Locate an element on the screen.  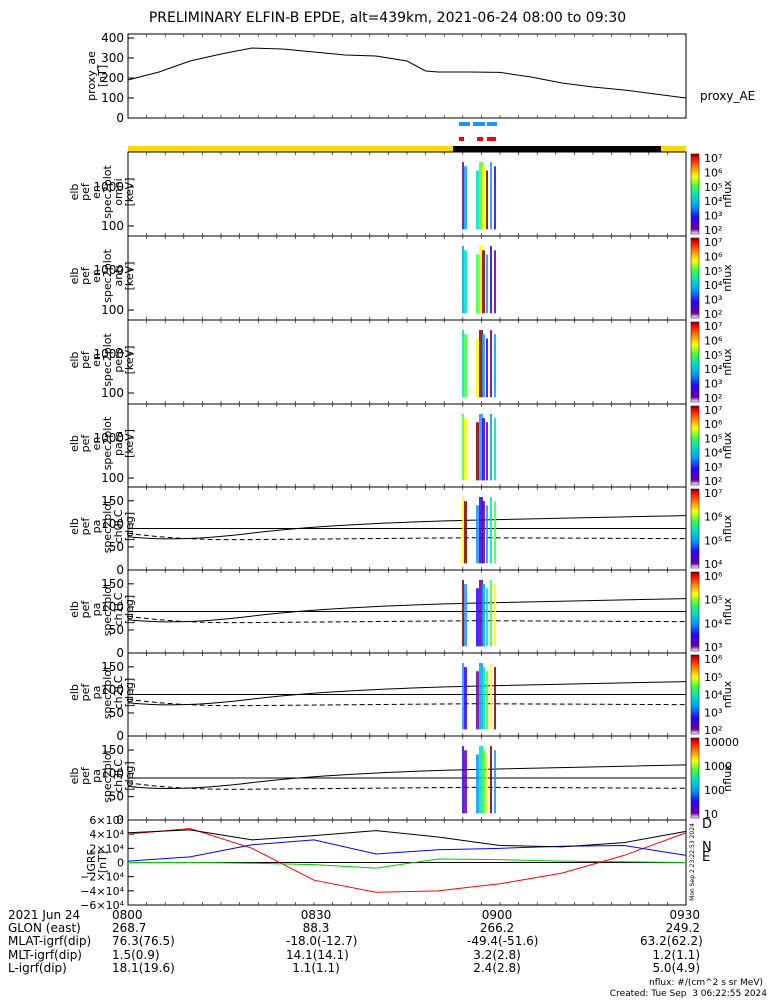
footer-row-value: 3.2(2.8) is located at coordinates (497, 954).